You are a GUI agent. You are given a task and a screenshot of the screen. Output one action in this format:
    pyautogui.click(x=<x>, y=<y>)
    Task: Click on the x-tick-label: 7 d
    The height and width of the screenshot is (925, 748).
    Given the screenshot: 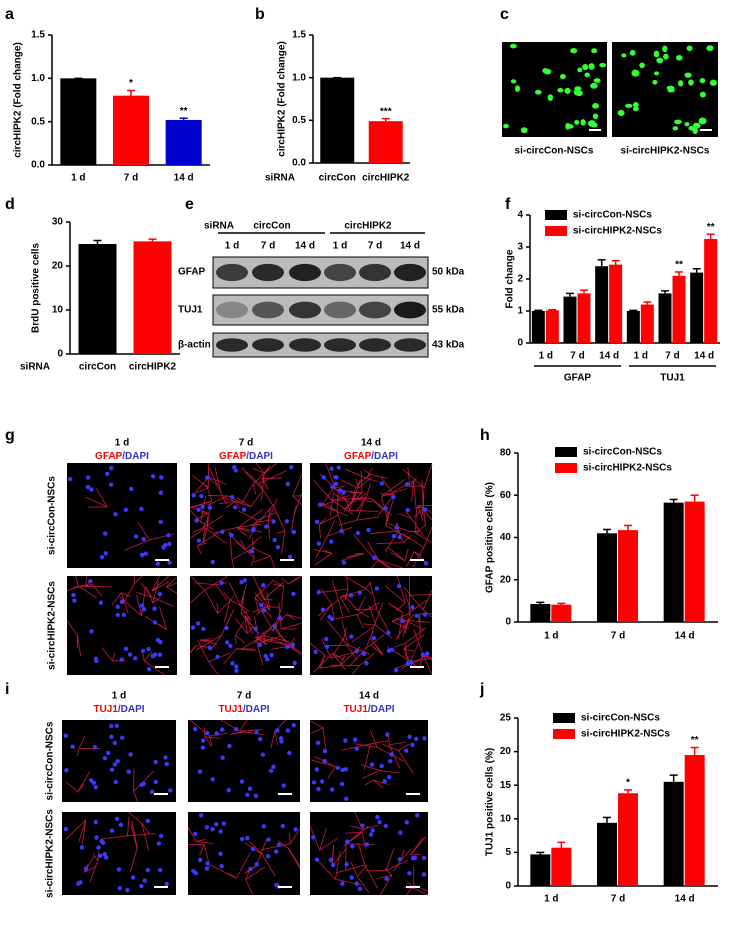 What is the action you would take?
    pyautogui.click(x=672, y=356)
    